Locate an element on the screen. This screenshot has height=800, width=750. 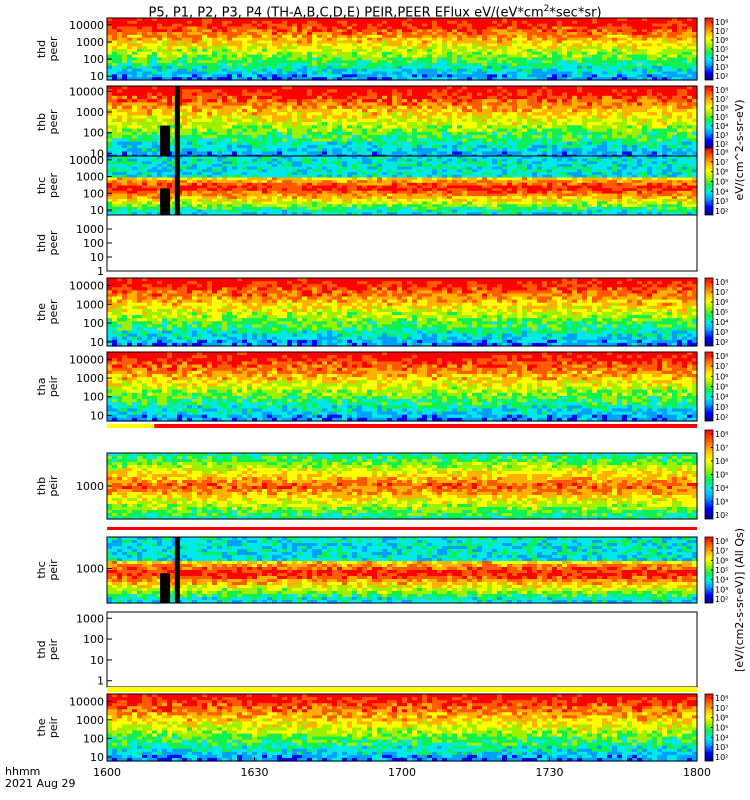
y-axis-label-line: peer is located at coordinates (53, 49).